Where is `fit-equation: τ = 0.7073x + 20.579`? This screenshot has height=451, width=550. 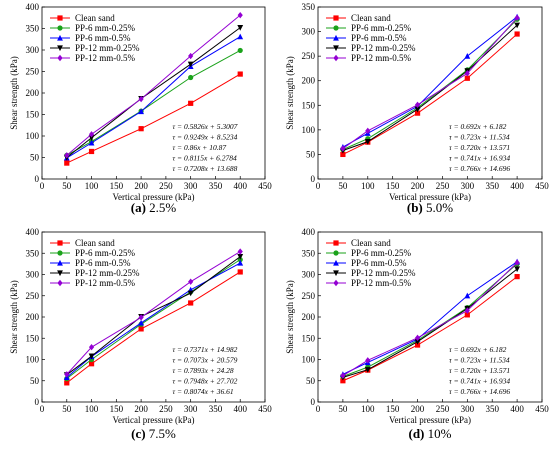 fit-equation: τ = 0.7073x + 20.579 is located at coordinates (204, 360).